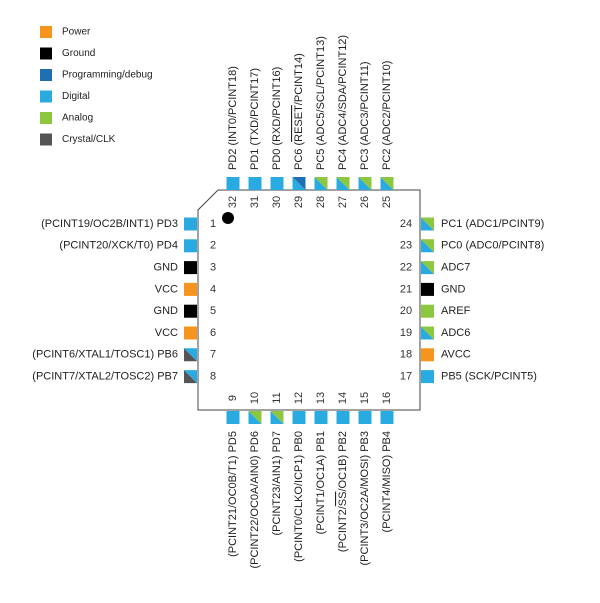  Describe the element at coordinates (406, 289) in the screenshot. I see `pin-number: 21` at that location.